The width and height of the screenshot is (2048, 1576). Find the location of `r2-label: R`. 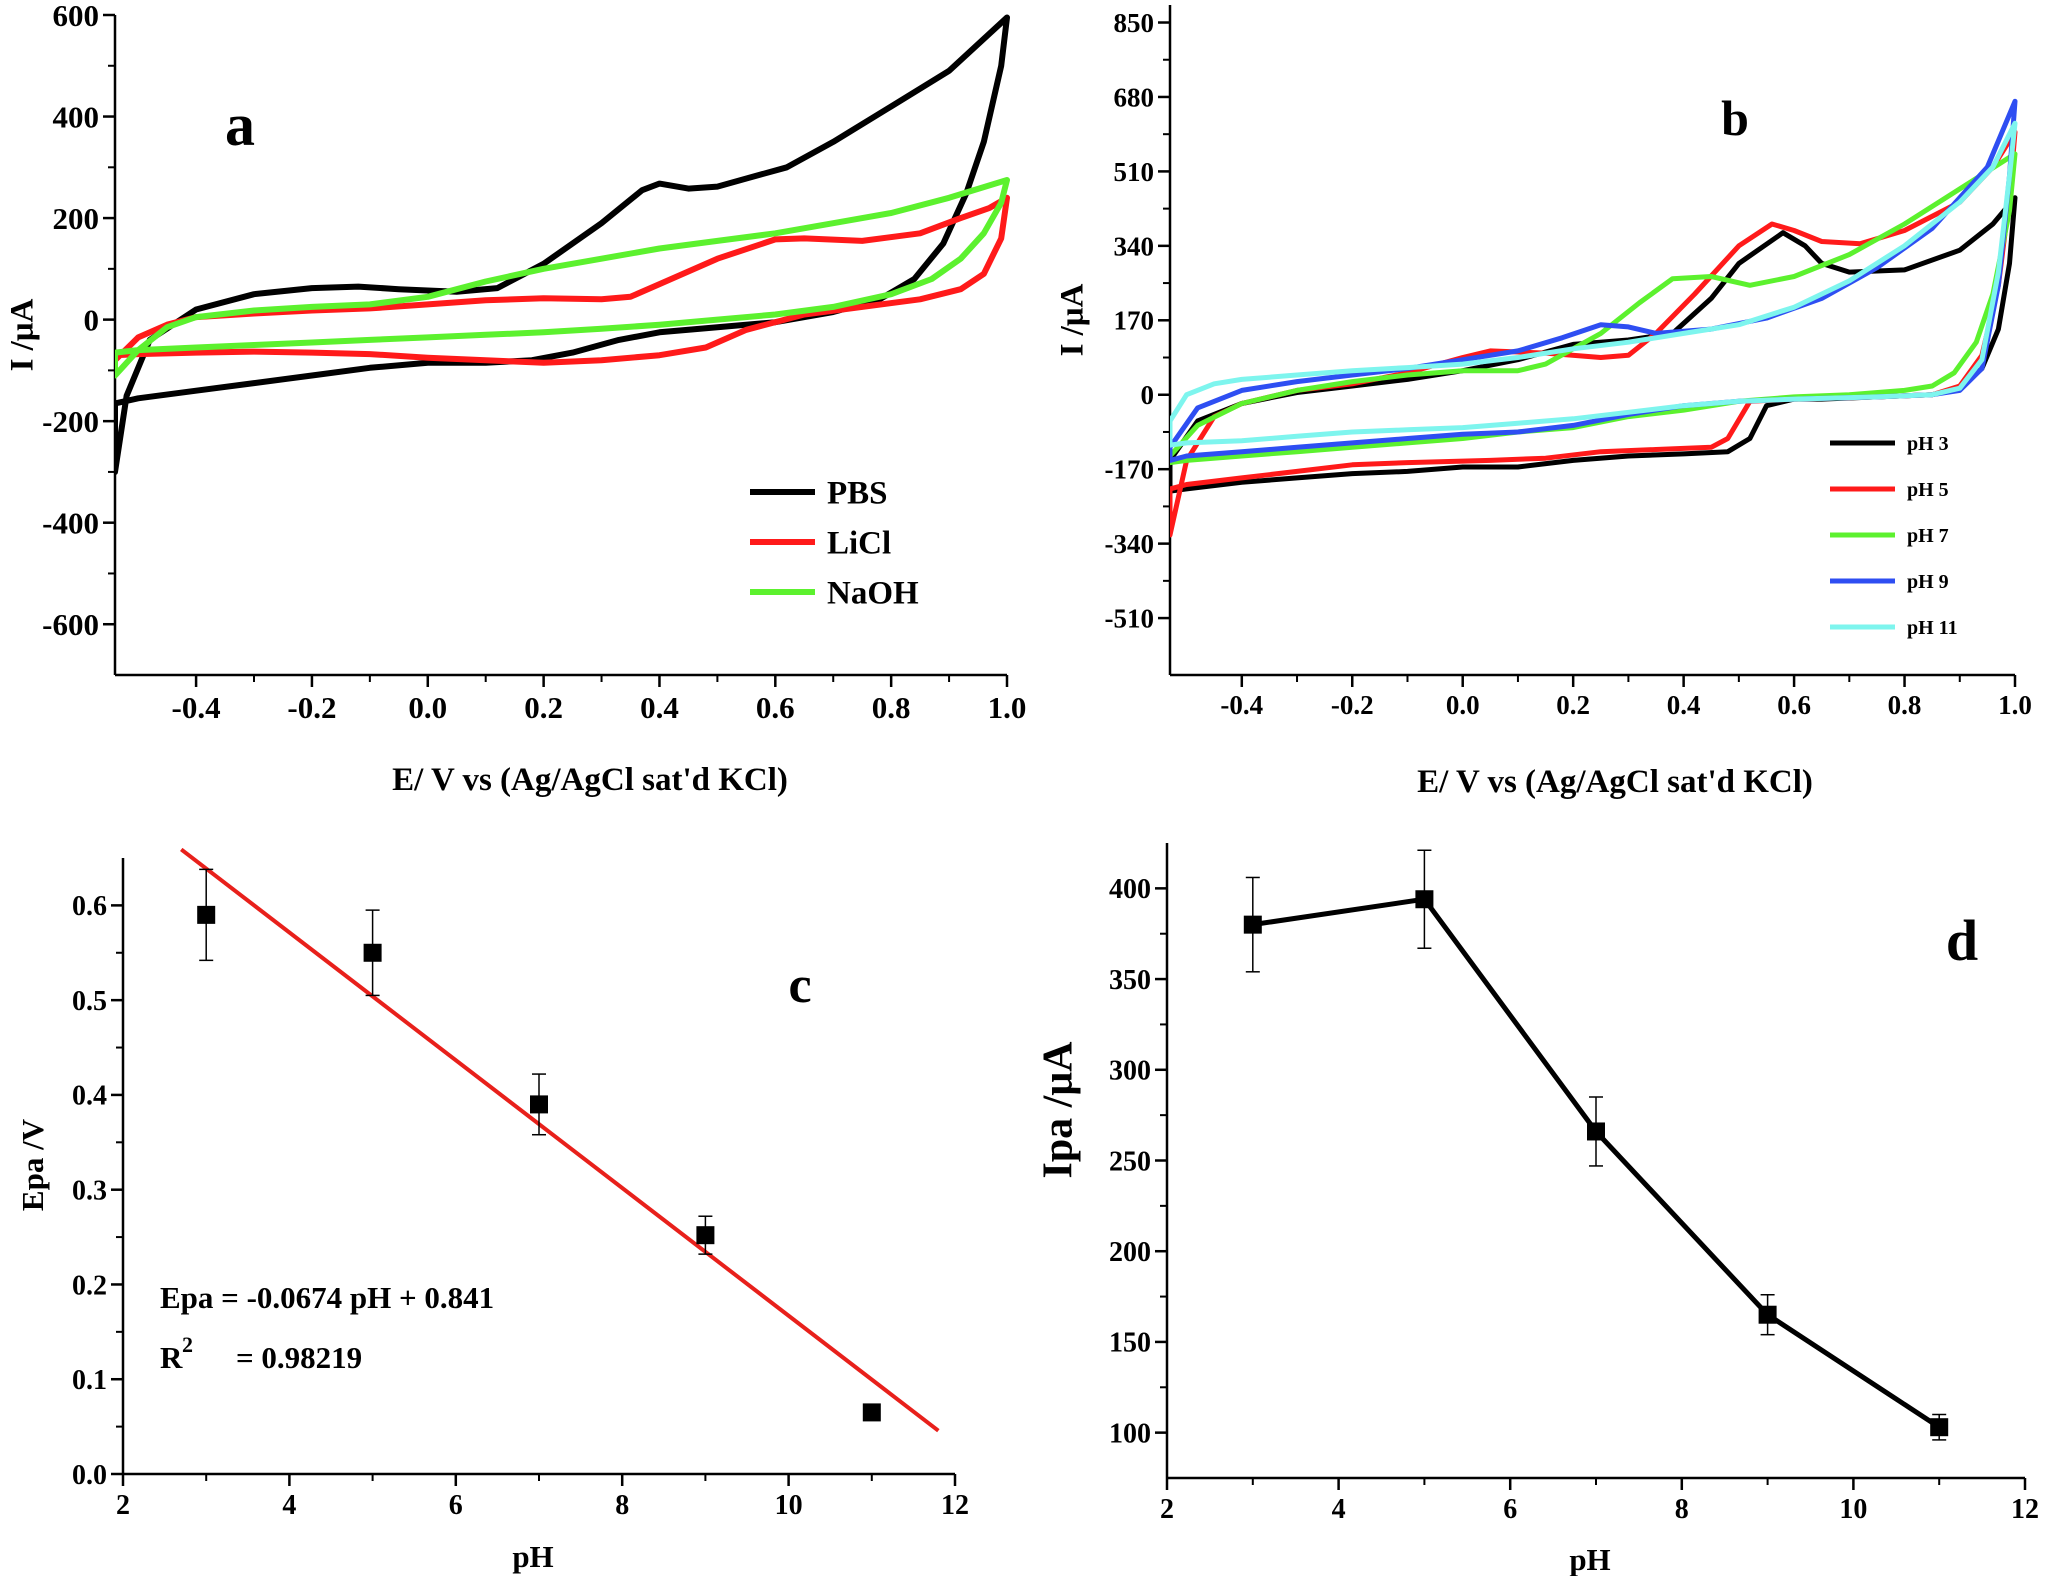

r2-label: R is located at coordinates (171, 1357).